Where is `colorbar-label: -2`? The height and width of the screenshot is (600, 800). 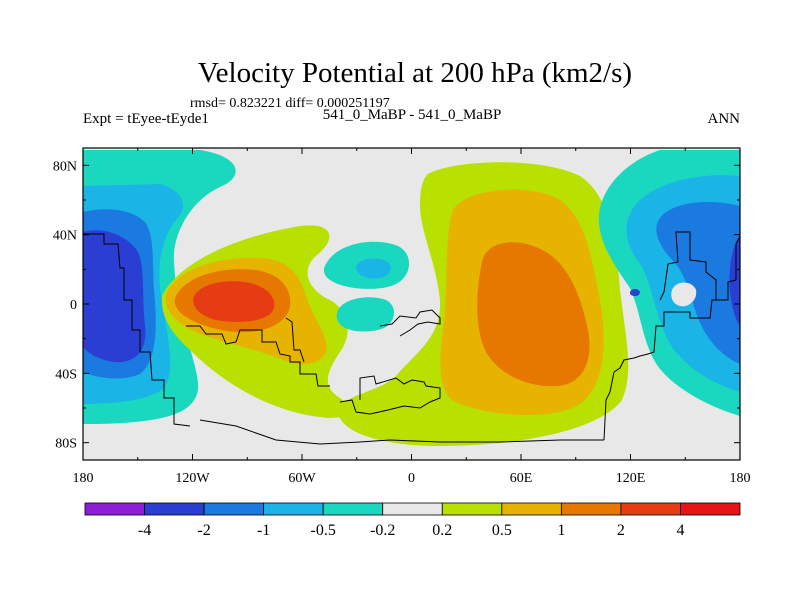 colorbar-label: -2 is located at coordinates (203, 530).